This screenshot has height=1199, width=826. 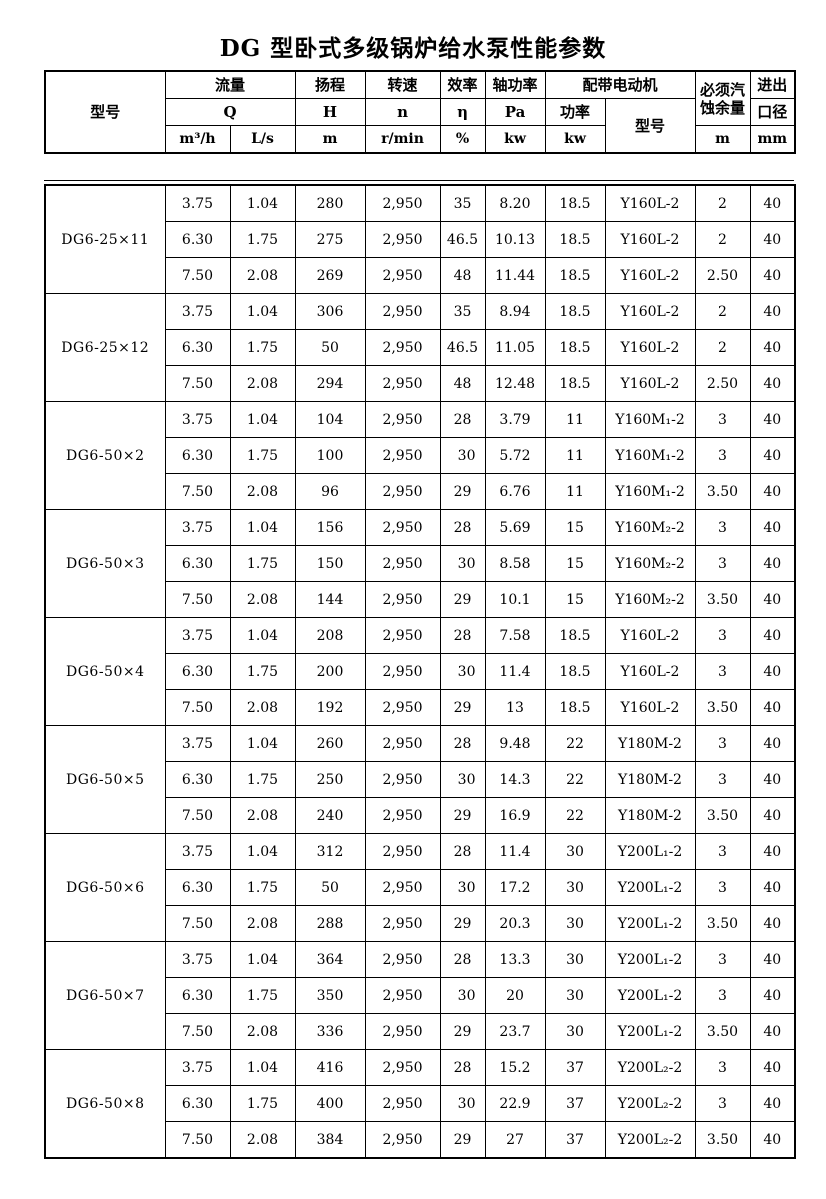 I want to click on header-unit-shaft-power: kw, so click(x=515, y=139).